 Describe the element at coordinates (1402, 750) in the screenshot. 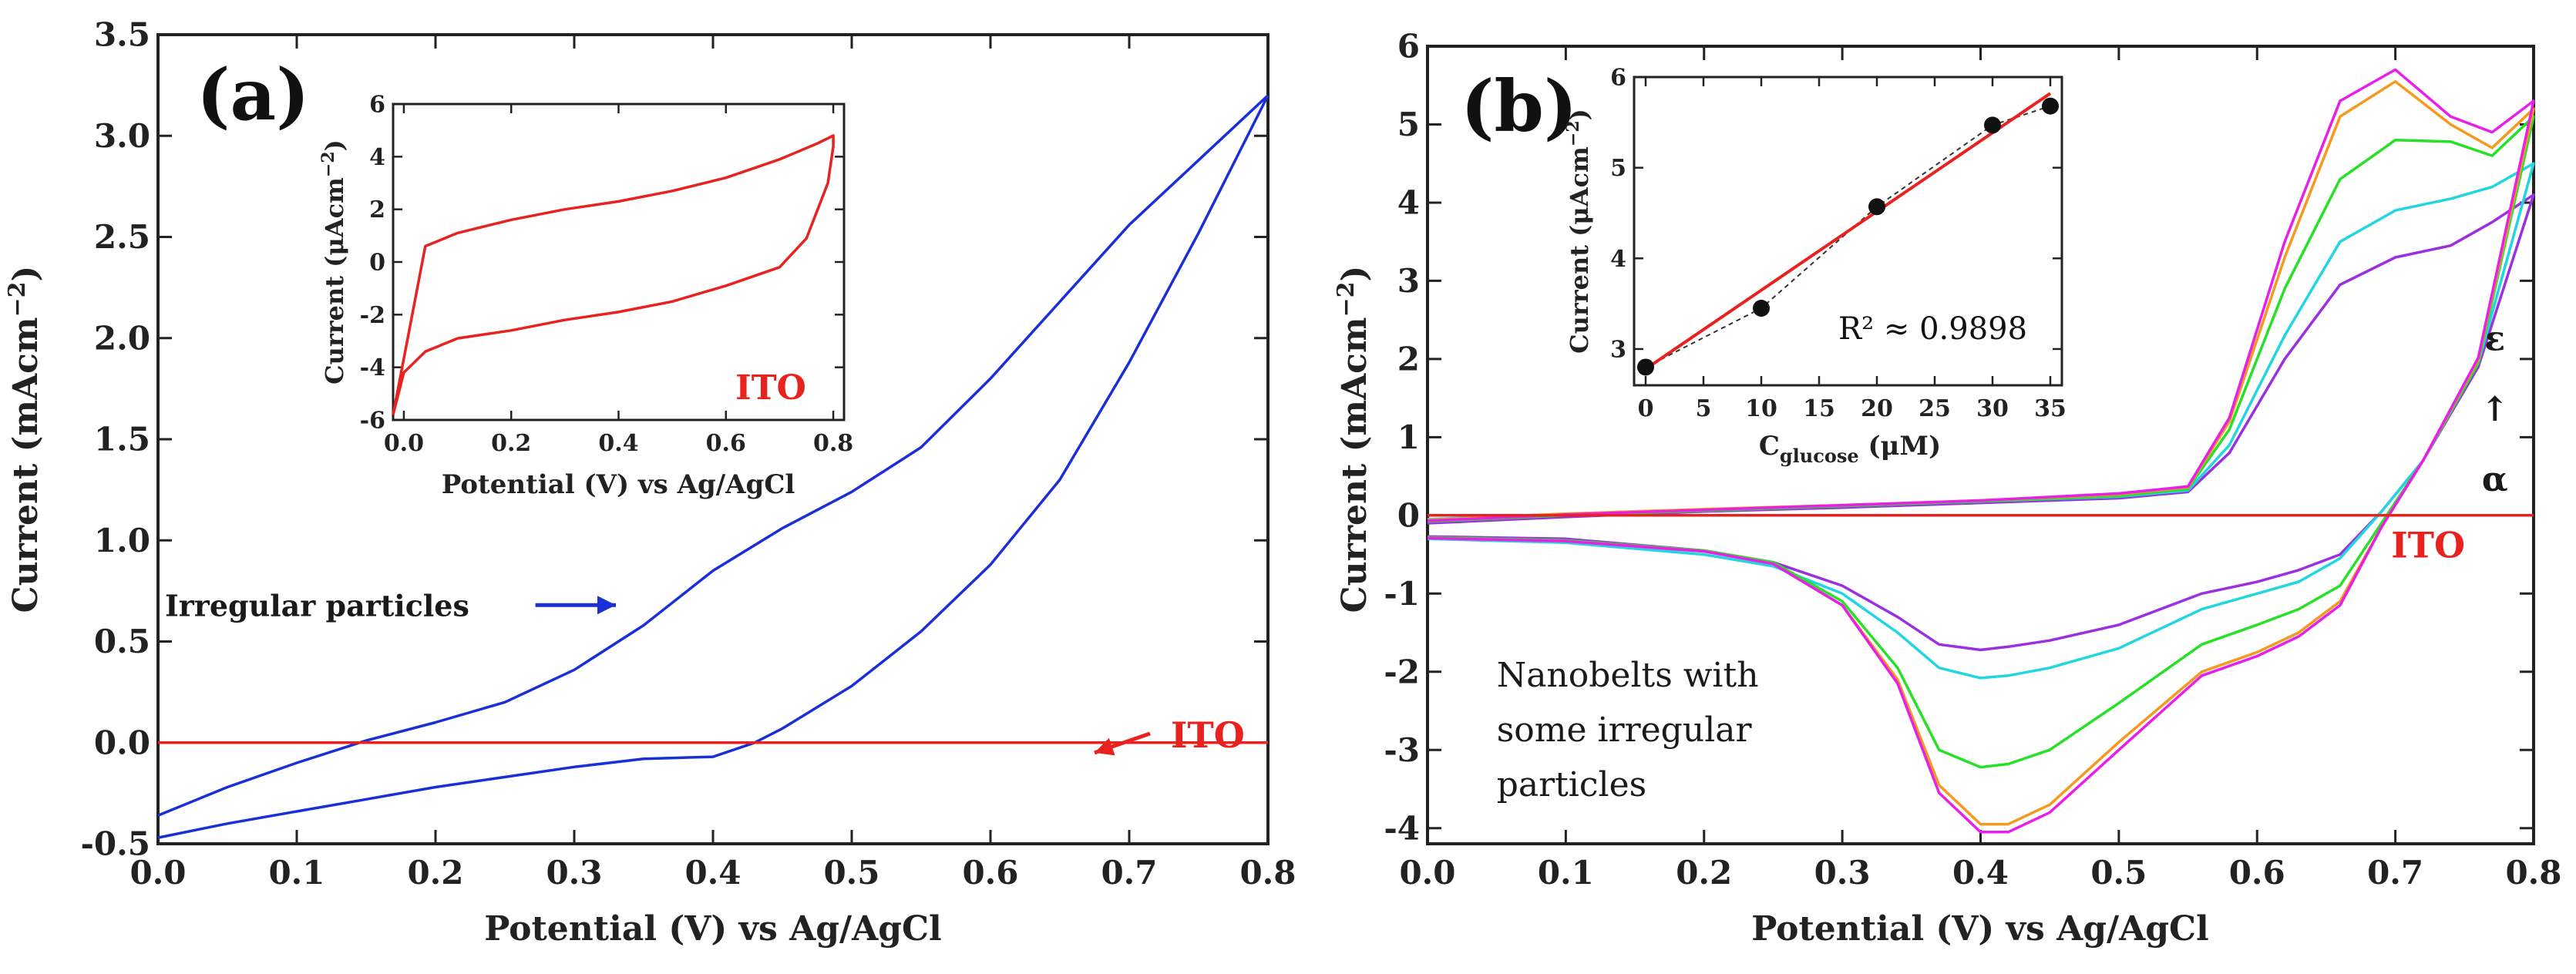

I see `panel-b-y-tick-label: -3` at that location.